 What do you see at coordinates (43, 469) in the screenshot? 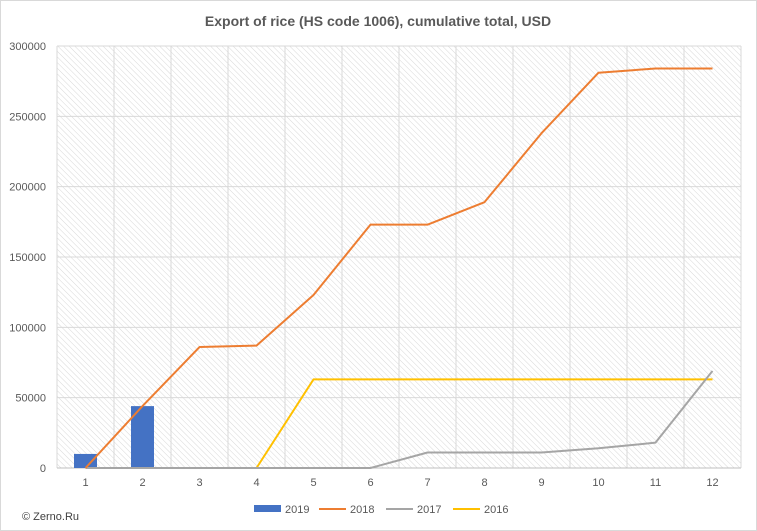
I see `y-tick-label: 0` at bounding box center [43, 469].